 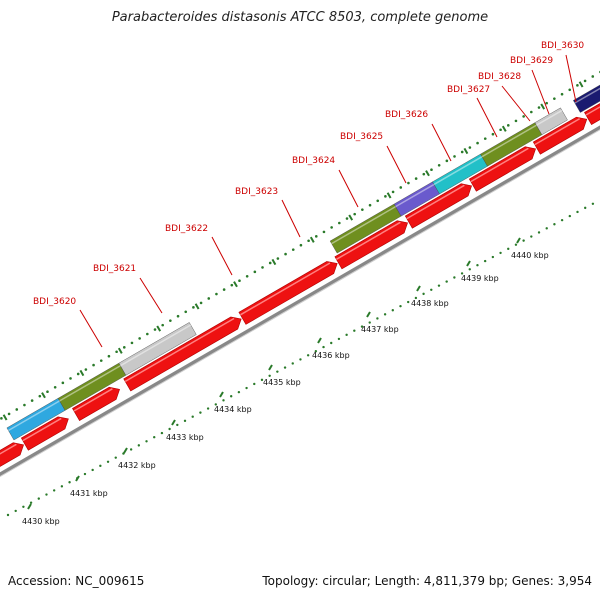 I want to click on locus-label: BDI_3623, so click(x=256, y=192).